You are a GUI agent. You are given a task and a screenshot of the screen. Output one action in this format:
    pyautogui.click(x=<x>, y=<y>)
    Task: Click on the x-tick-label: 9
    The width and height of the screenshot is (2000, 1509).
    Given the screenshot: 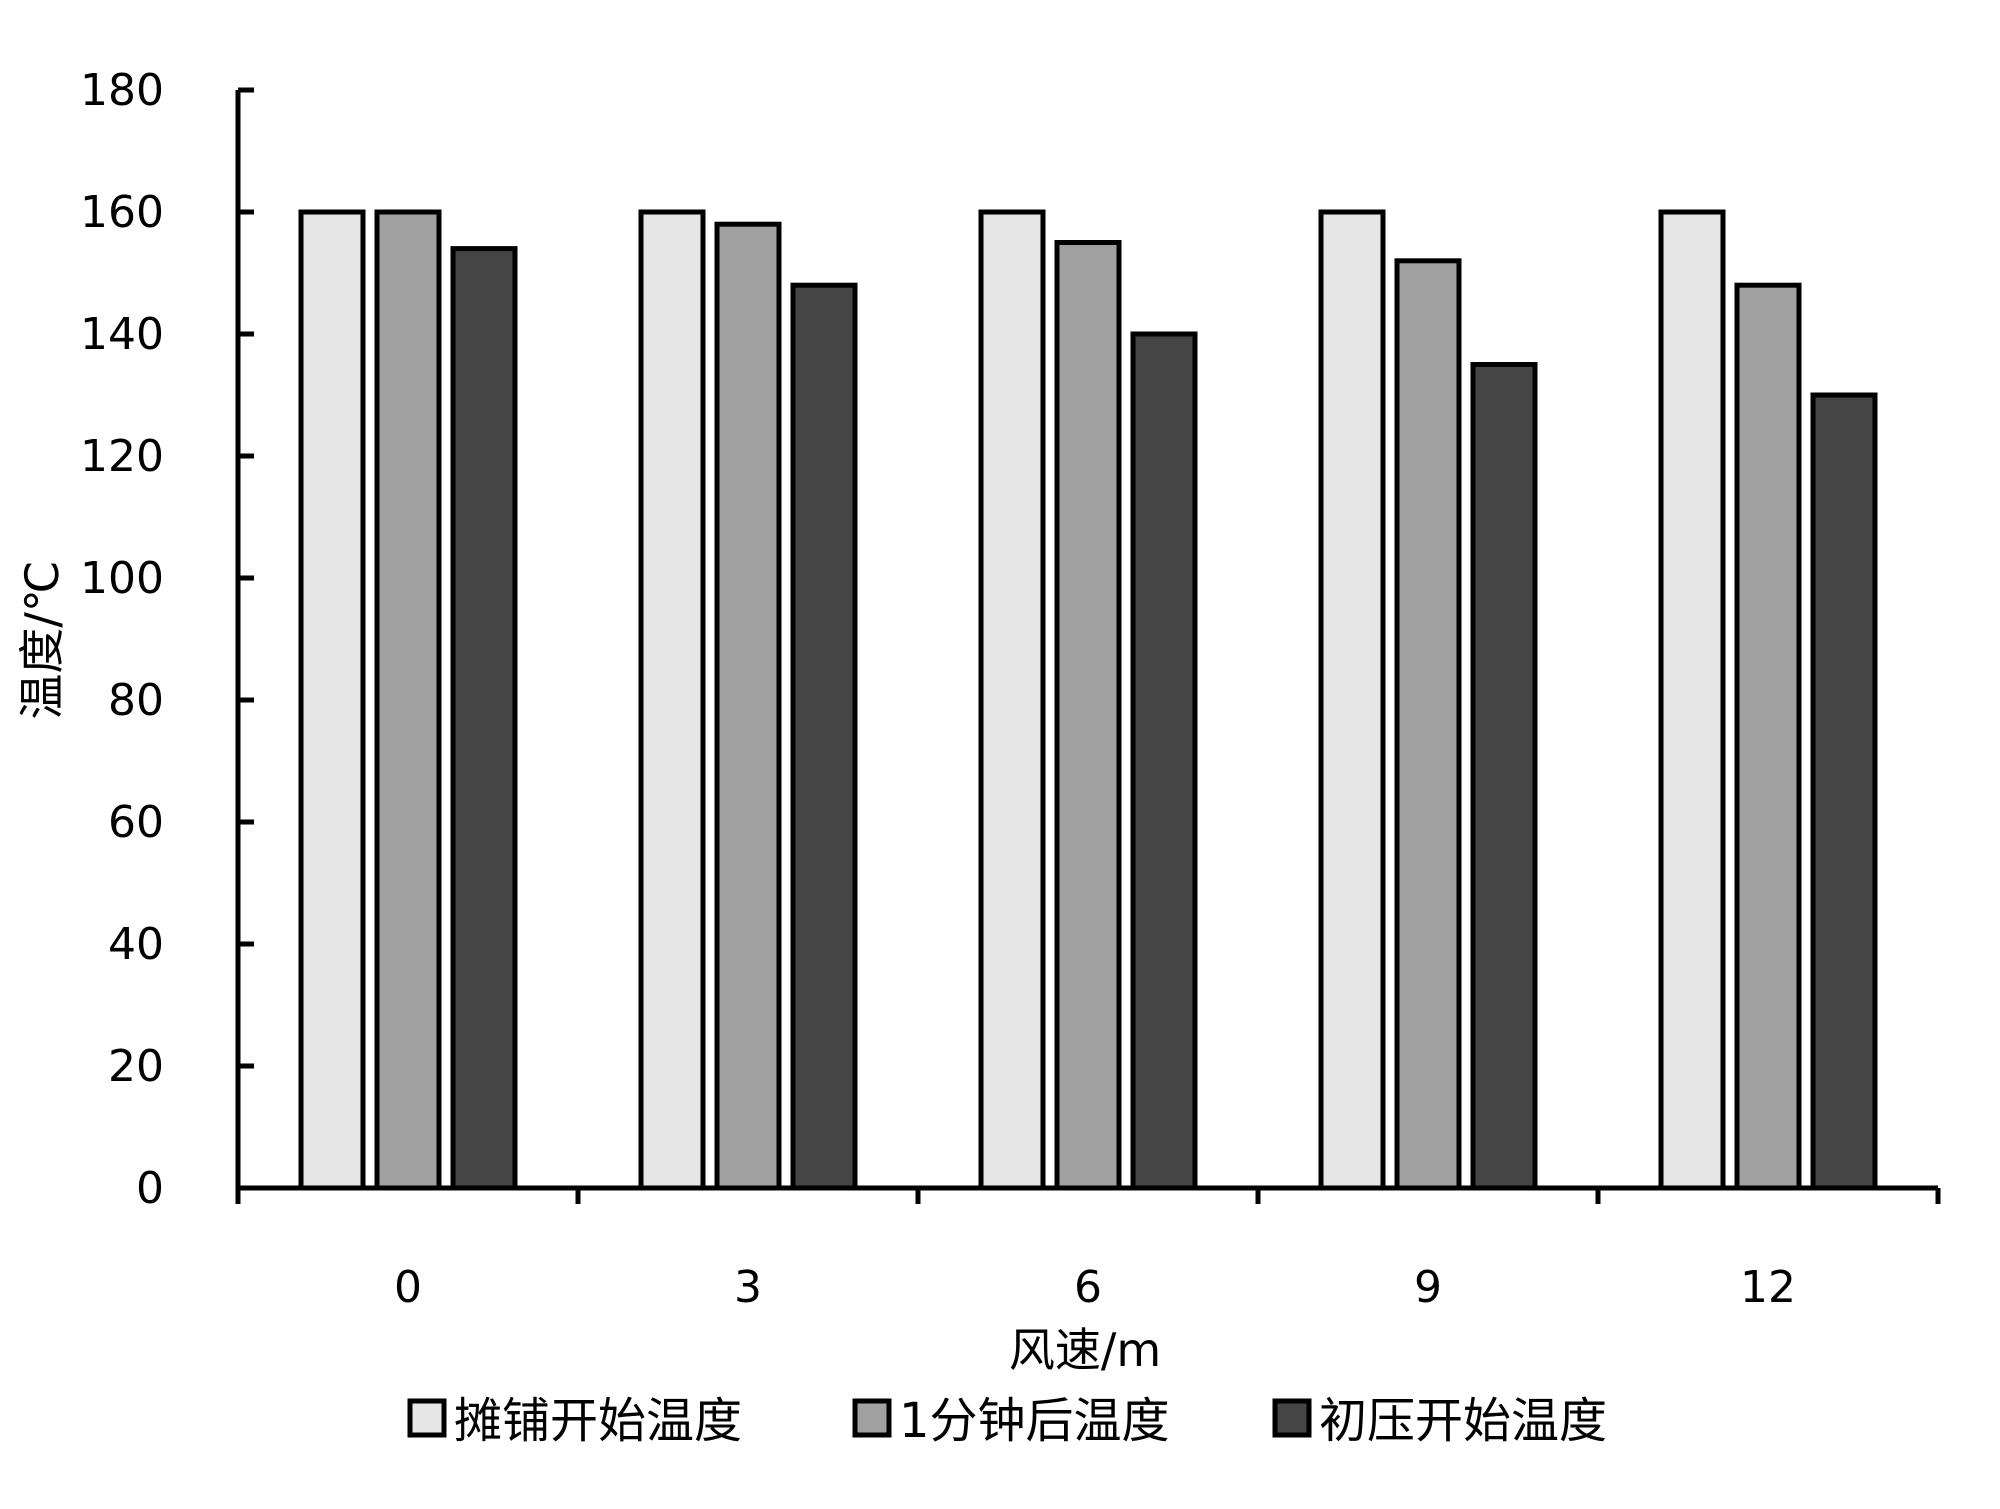 What is the action you would take?
    pyautogui.click(x=1428, y=1287)
    